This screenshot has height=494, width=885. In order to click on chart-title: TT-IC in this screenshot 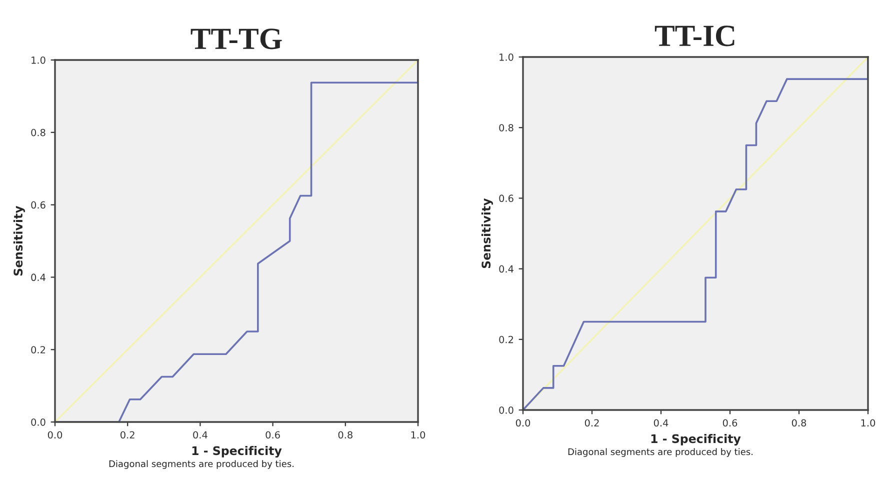, I will do `click(694, 36)`.